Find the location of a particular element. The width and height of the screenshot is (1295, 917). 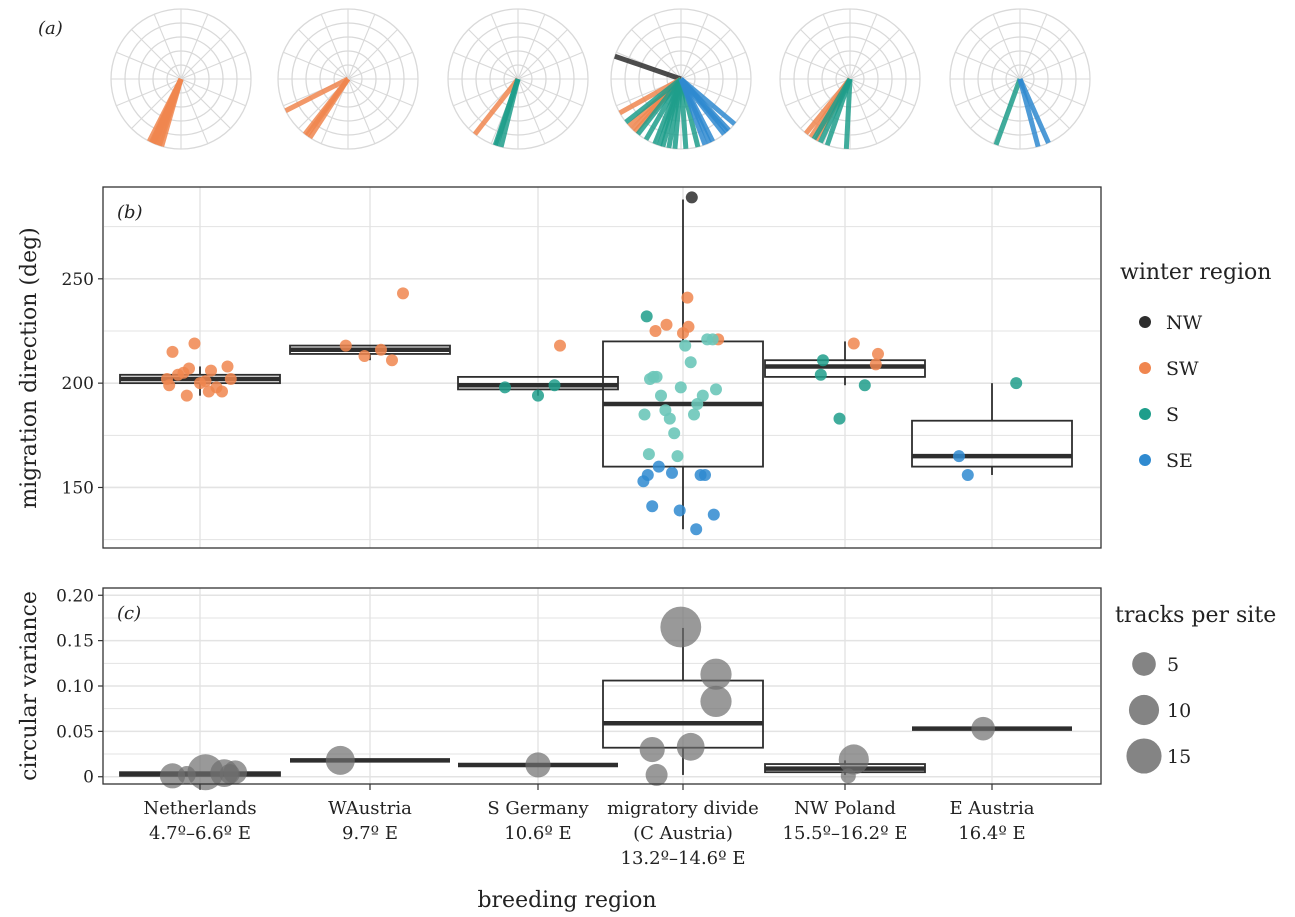

y-tick-label: 250 is located at coordinates (78, 280).